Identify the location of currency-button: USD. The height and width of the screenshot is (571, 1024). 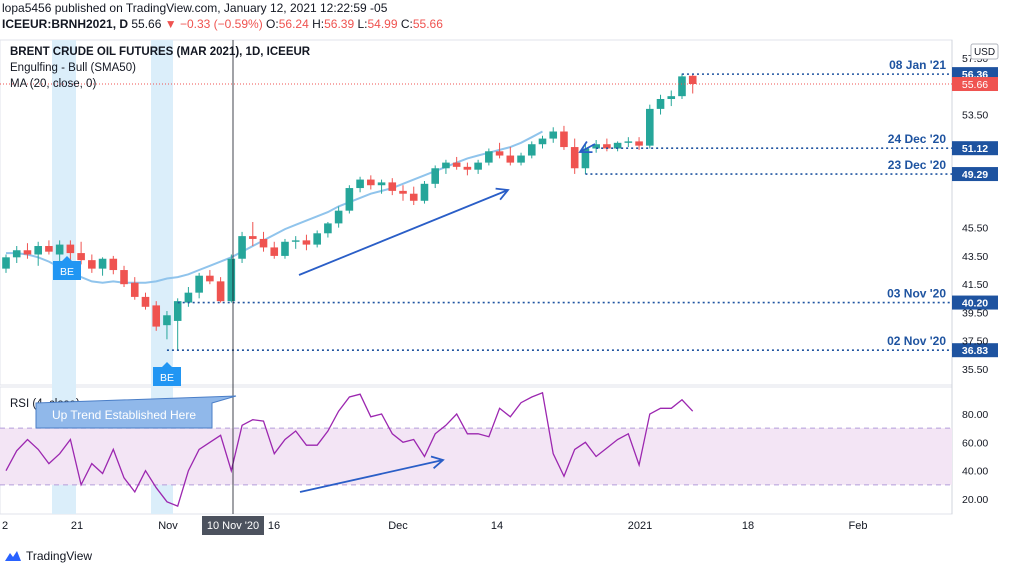
(984, 51).